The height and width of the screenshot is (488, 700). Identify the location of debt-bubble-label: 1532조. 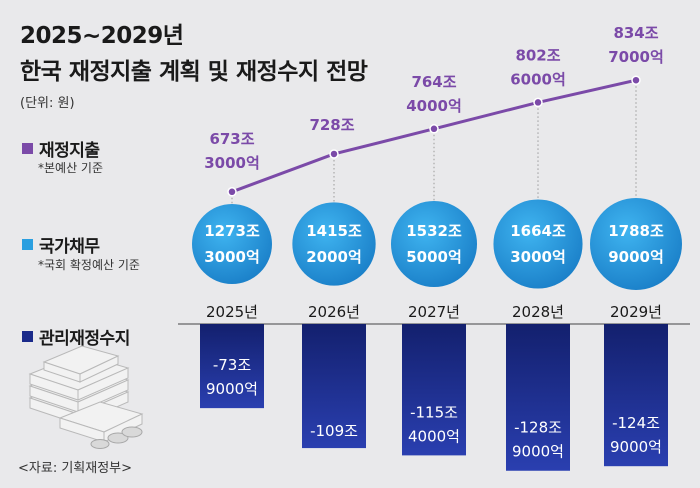
(434, 231).